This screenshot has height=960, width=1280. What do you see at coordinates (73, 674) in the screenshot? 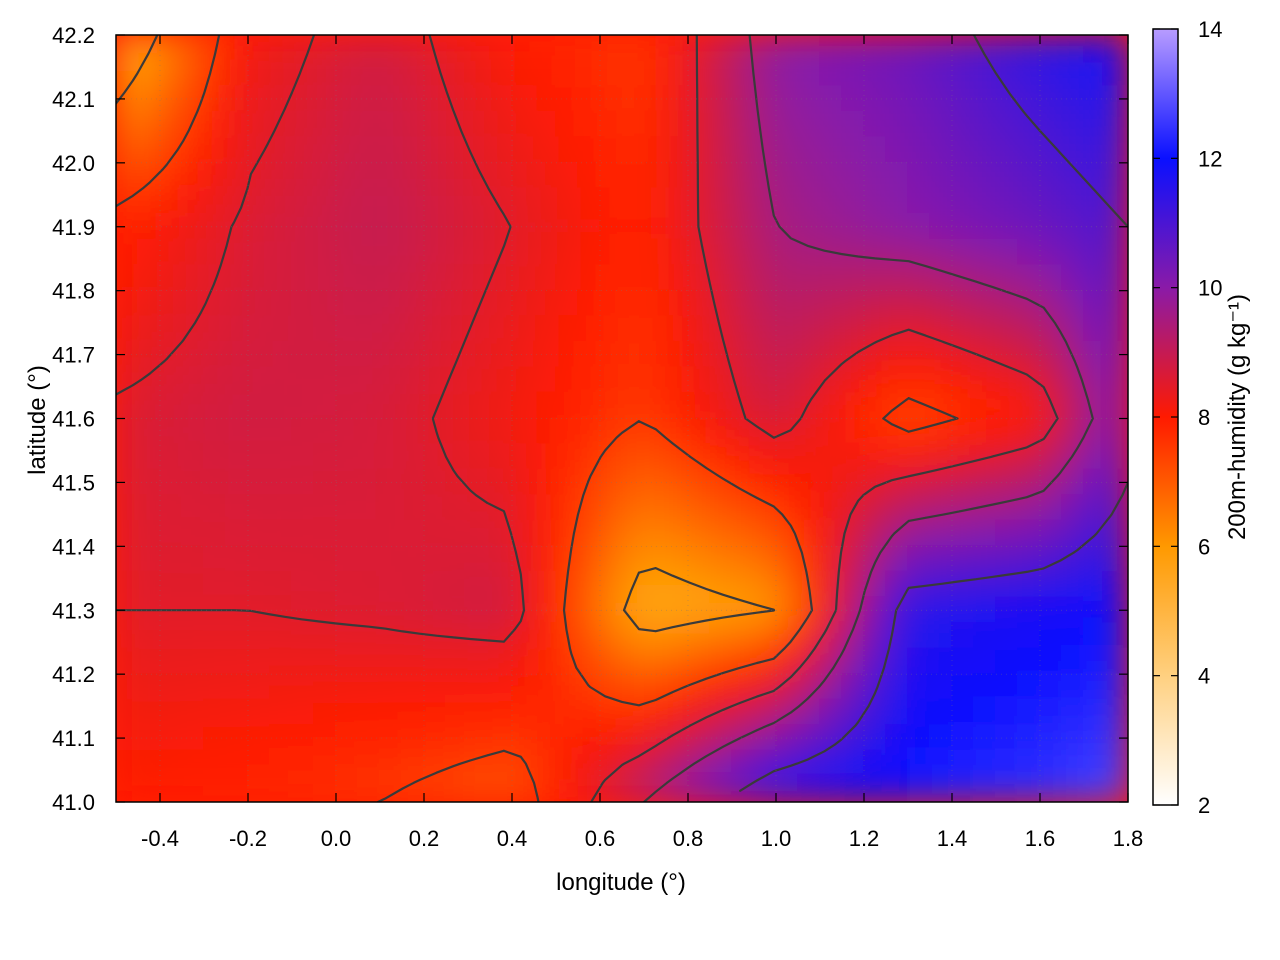
I see `y-tick-label: 41.2` at bounding box center [73, 674].